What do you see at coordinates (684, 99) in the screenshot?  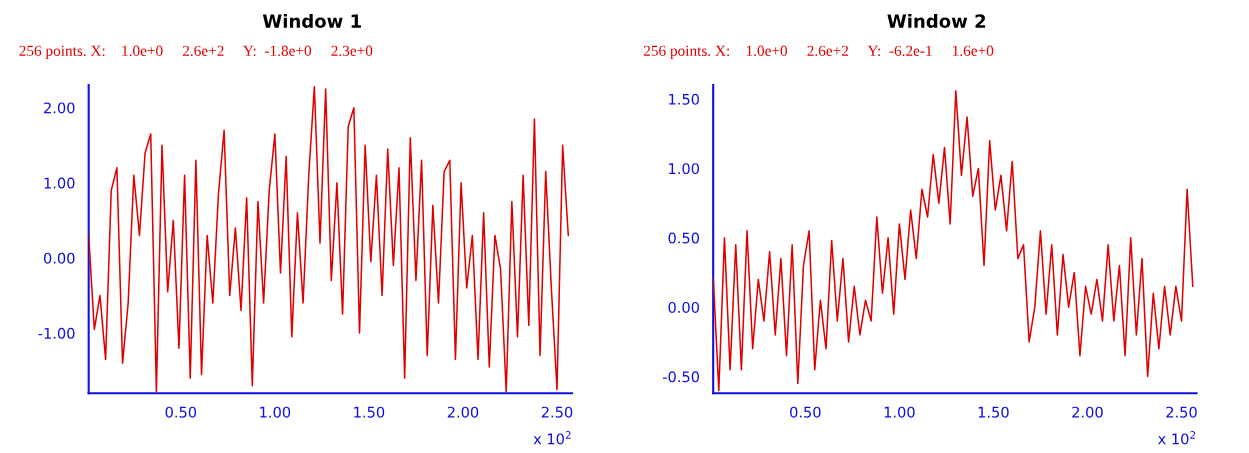 I see `y-tick-label: 1.50` at bounding box center [684, 99].